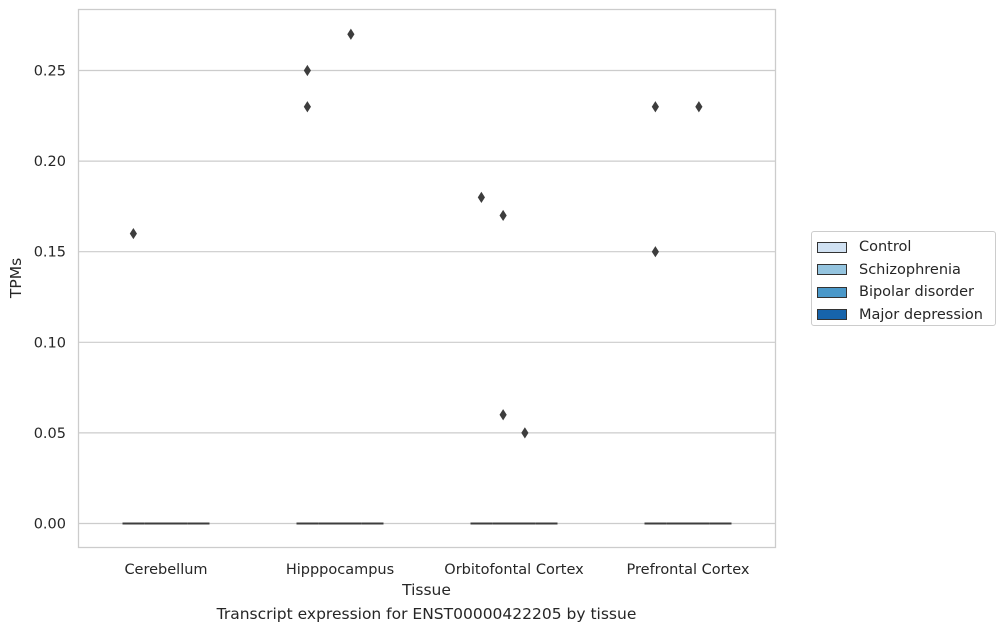  What do you see at coordinates (50, 434) in the screenshot?
I see `y-tick-label: 0.05` at bounding box center [50, 434].